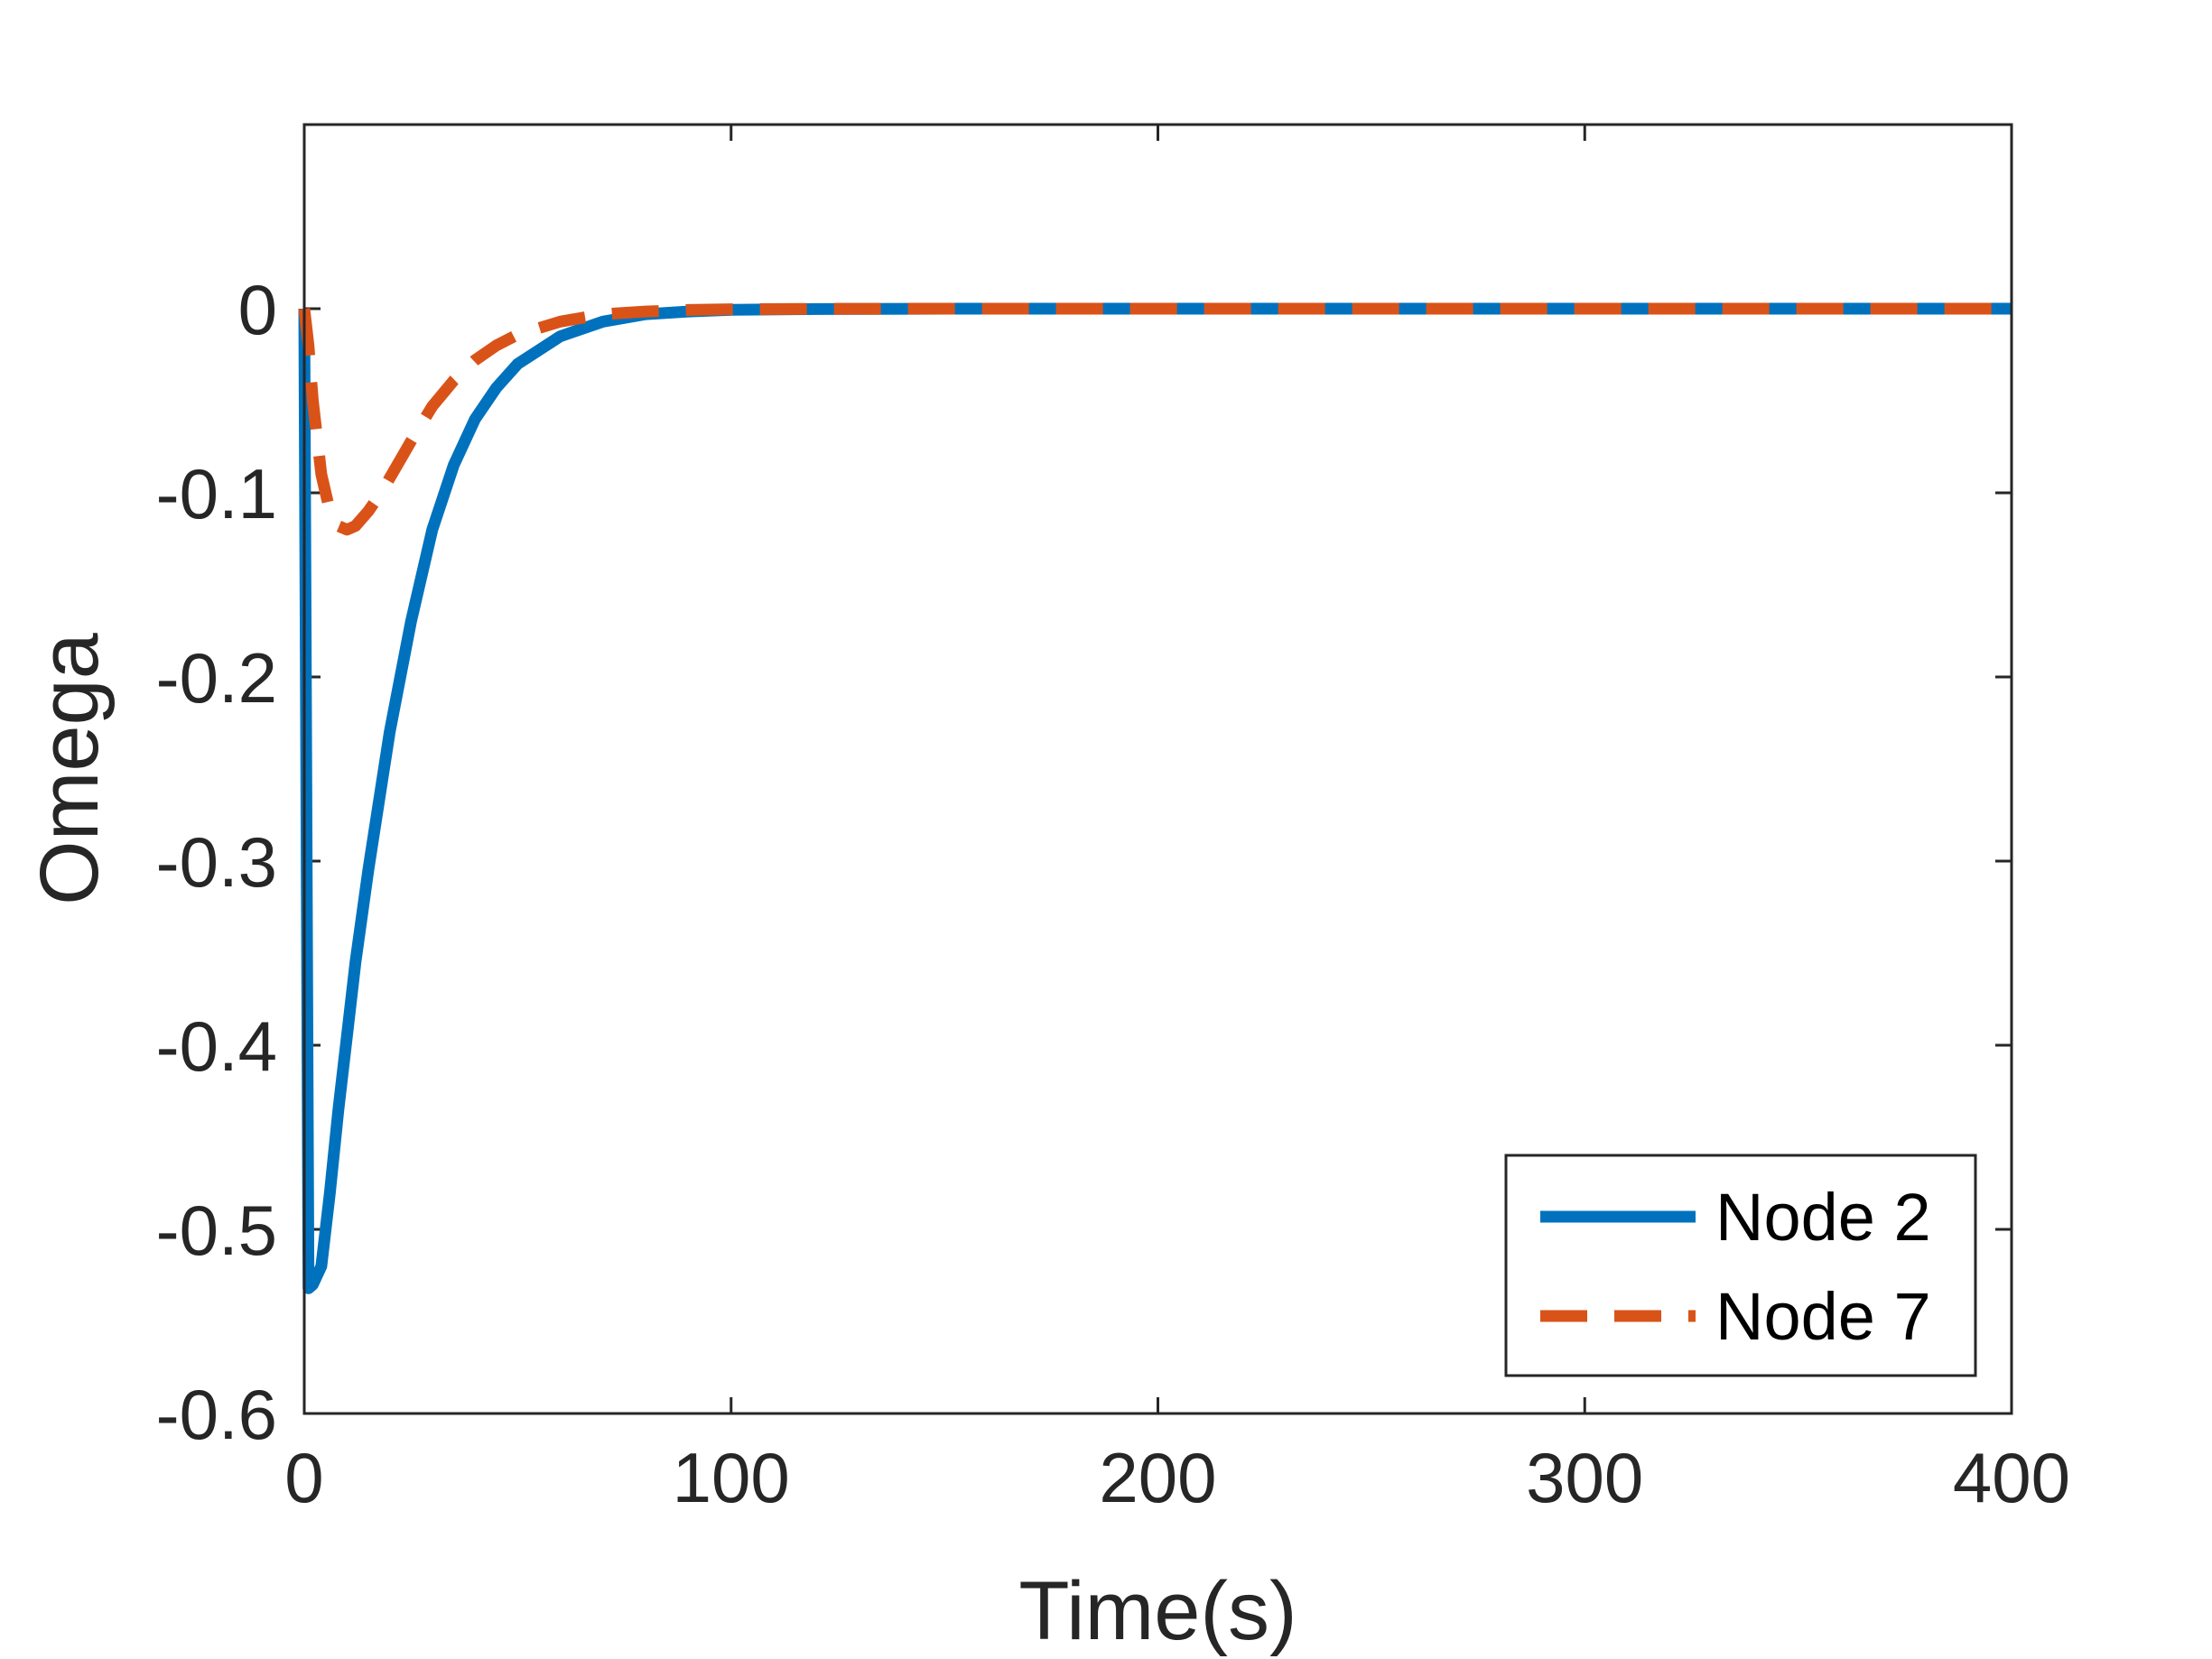  What do you see at coordinates (216, 493) in the screenshot?
I see `y-tick-label: -0.1` at bounding box center [216, 493].